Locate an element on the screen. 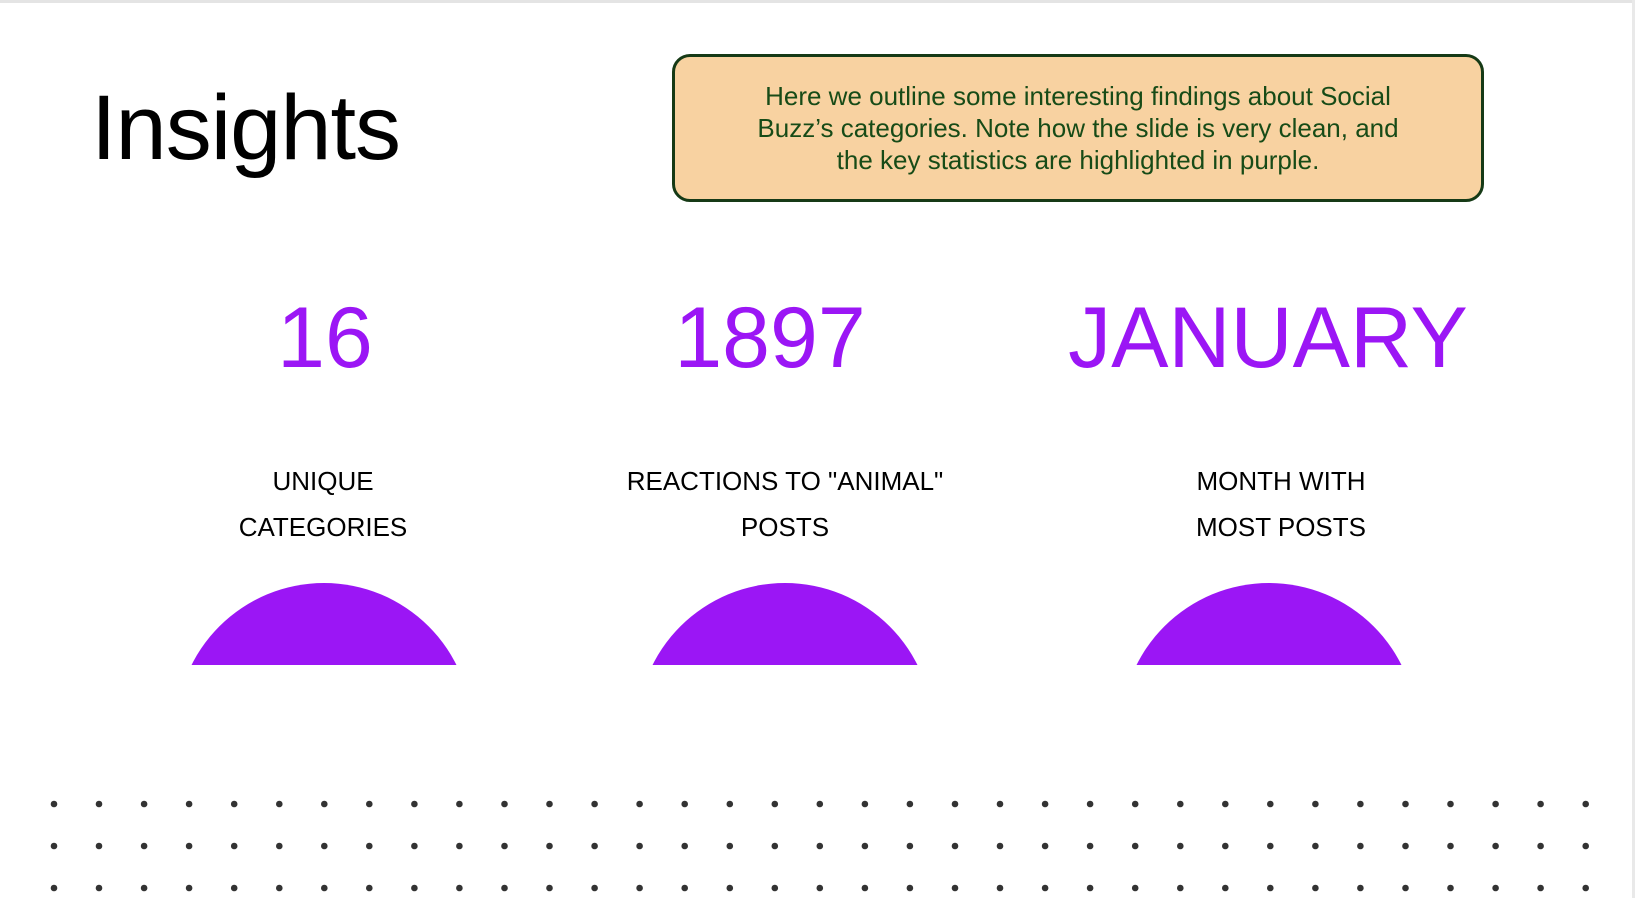 The width and height of the screenshot is (1635, 898). stat-label-categories: UNIQUE CATEGORIES is located at coordinates (323, 504).